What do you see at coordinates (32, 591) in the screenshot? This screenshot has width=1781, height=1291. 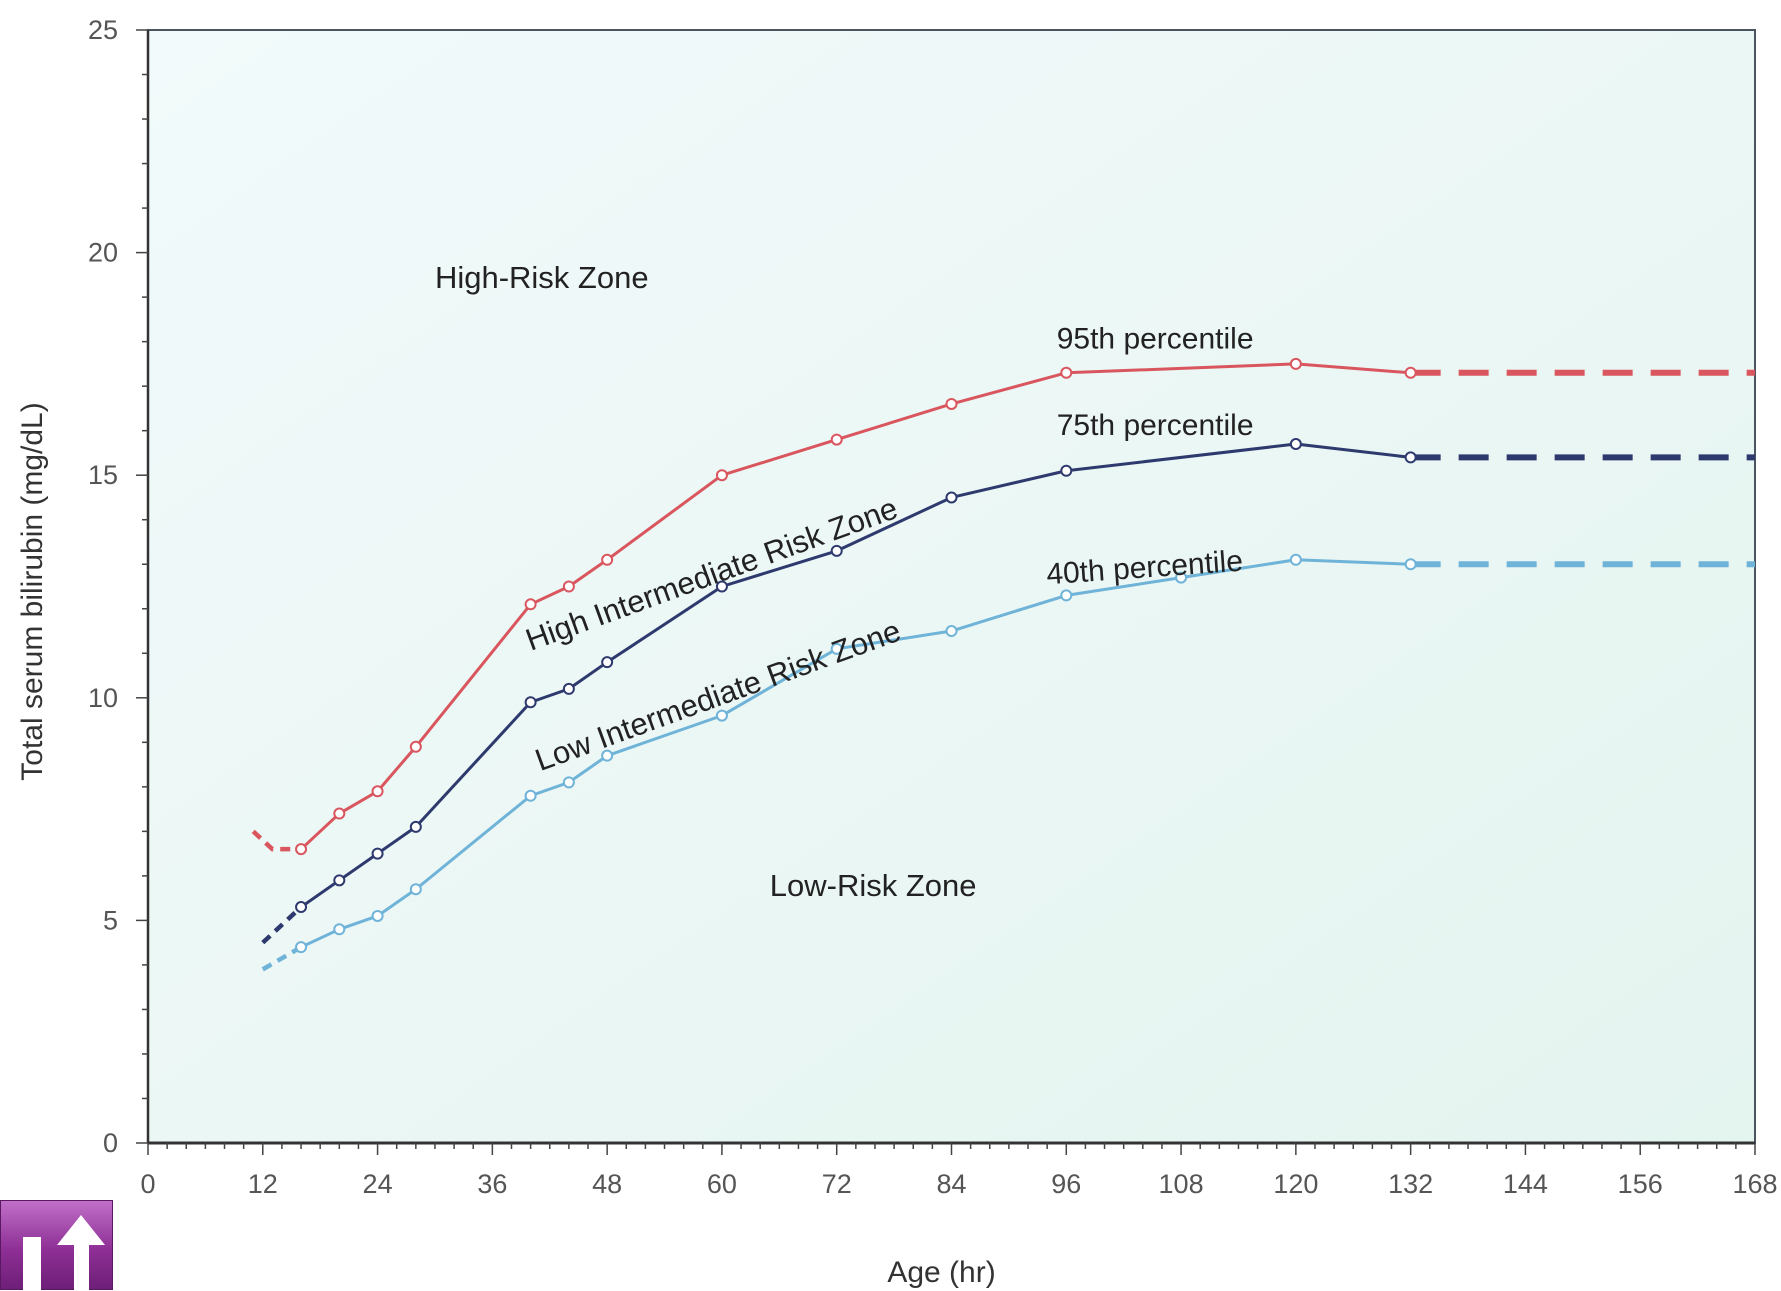 I see `y-axis-label: Total serum bilirubin (mg/dL)` at bounding box center [32, 591].